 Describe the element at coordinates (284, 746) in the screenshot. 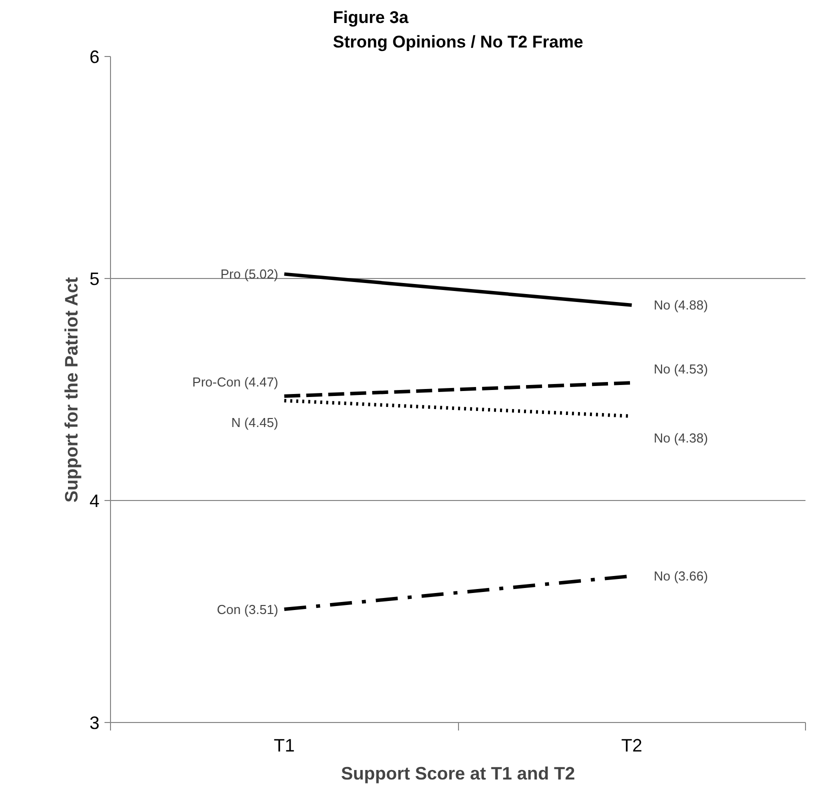

I see `x-tick-label: T1` at that location.